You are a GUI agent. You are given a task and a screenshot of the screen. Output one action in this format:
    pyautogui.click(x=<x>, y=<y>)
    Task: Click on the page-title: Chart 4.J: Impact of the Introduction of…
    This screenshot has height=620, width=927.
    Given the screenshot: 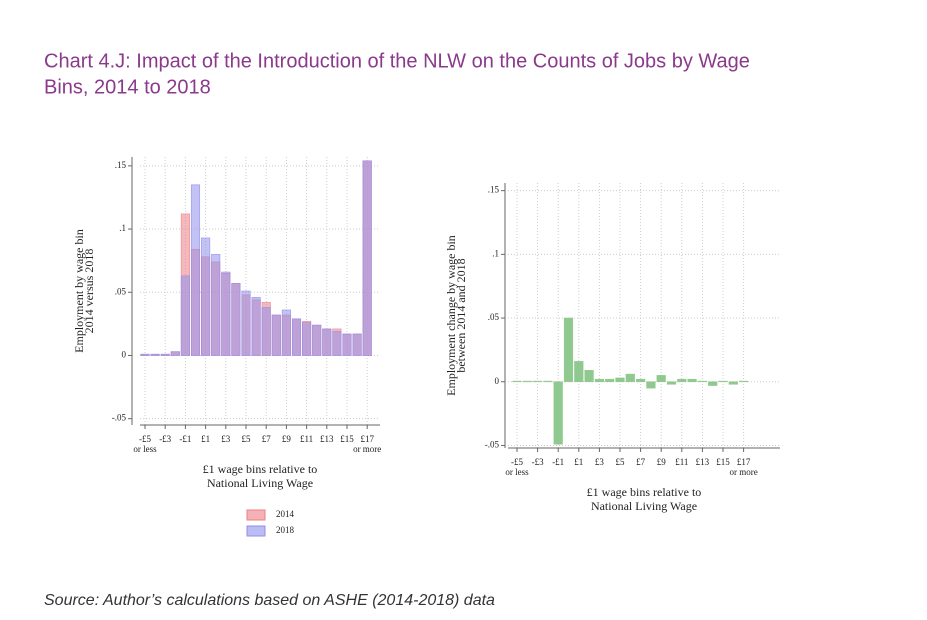 What is the action you would take?
    pyautogui.click(x=397, y=61)
    